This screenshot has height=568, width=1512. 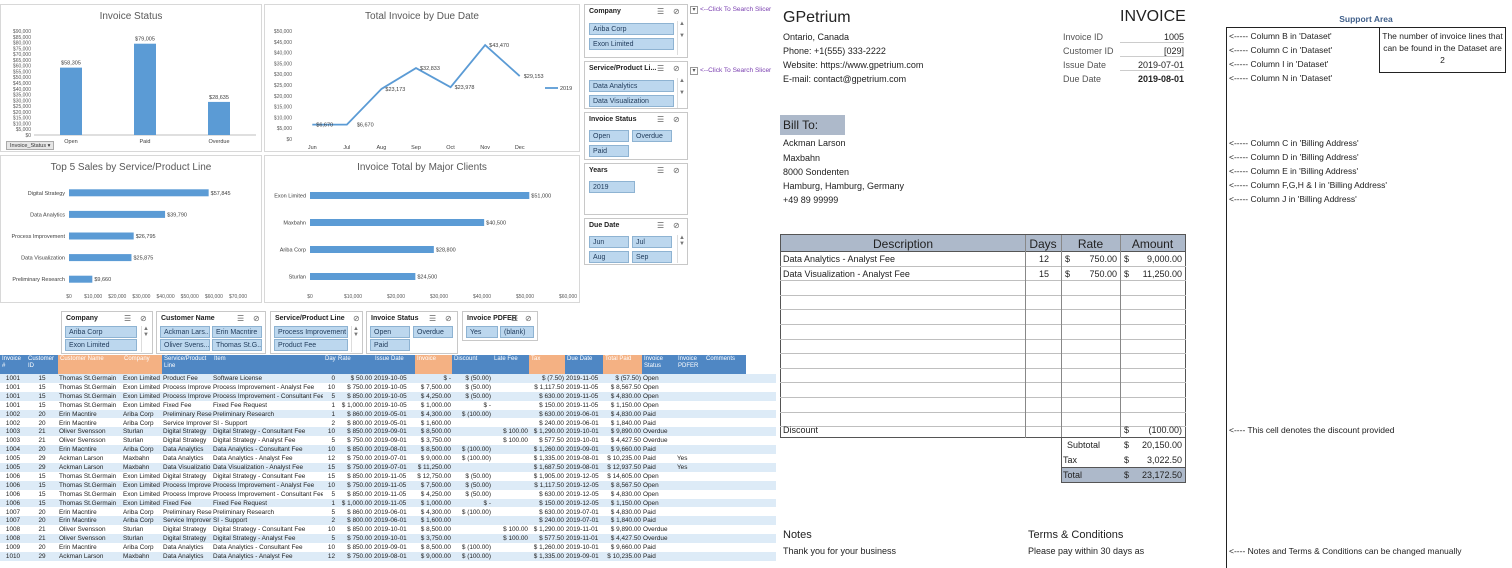 What do you see at coordinates (136, 556) in the screenshot?
I see `table-cell: Maxbahn` at bounding box center [136, 556].